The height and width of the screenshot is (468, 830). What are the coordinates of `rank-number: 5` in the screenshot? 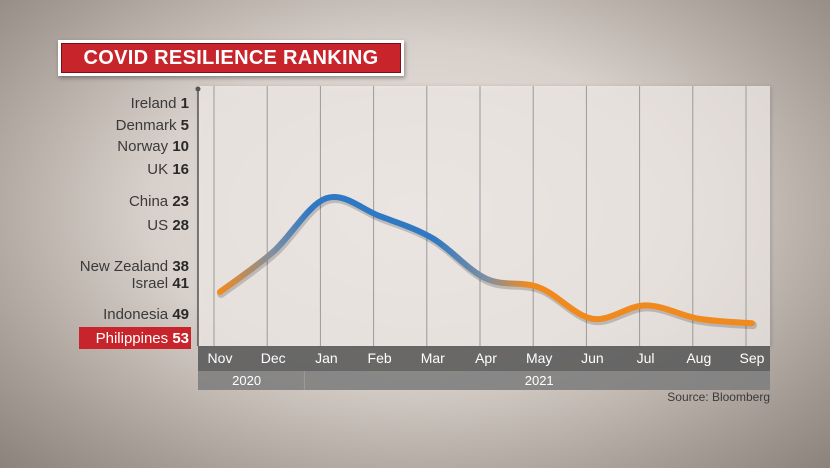 It's located at (185, 125).